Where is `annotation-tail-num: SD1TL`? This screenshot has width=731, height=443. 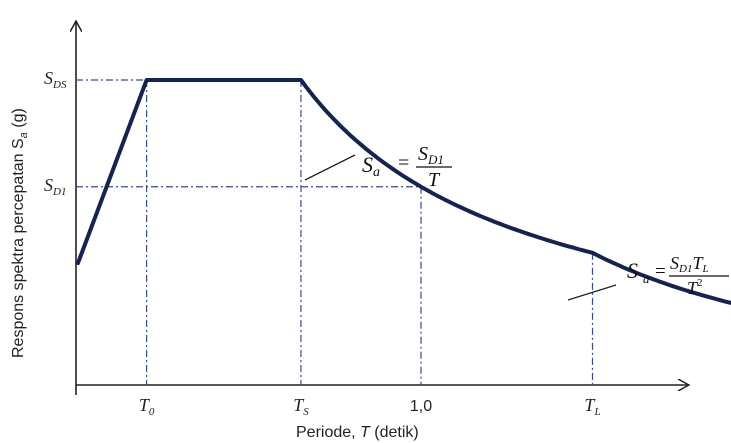
annotation-tail-num: SD1TL is located at coordinates (689, 264).